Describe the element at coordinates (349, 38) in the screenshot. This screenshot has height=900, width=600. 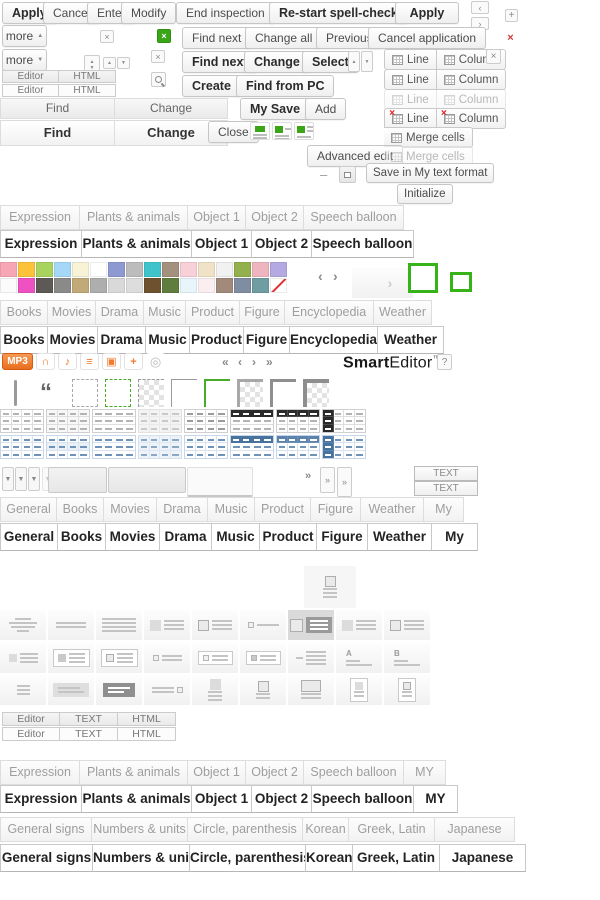
I see `previous-button: Previous` at that location.